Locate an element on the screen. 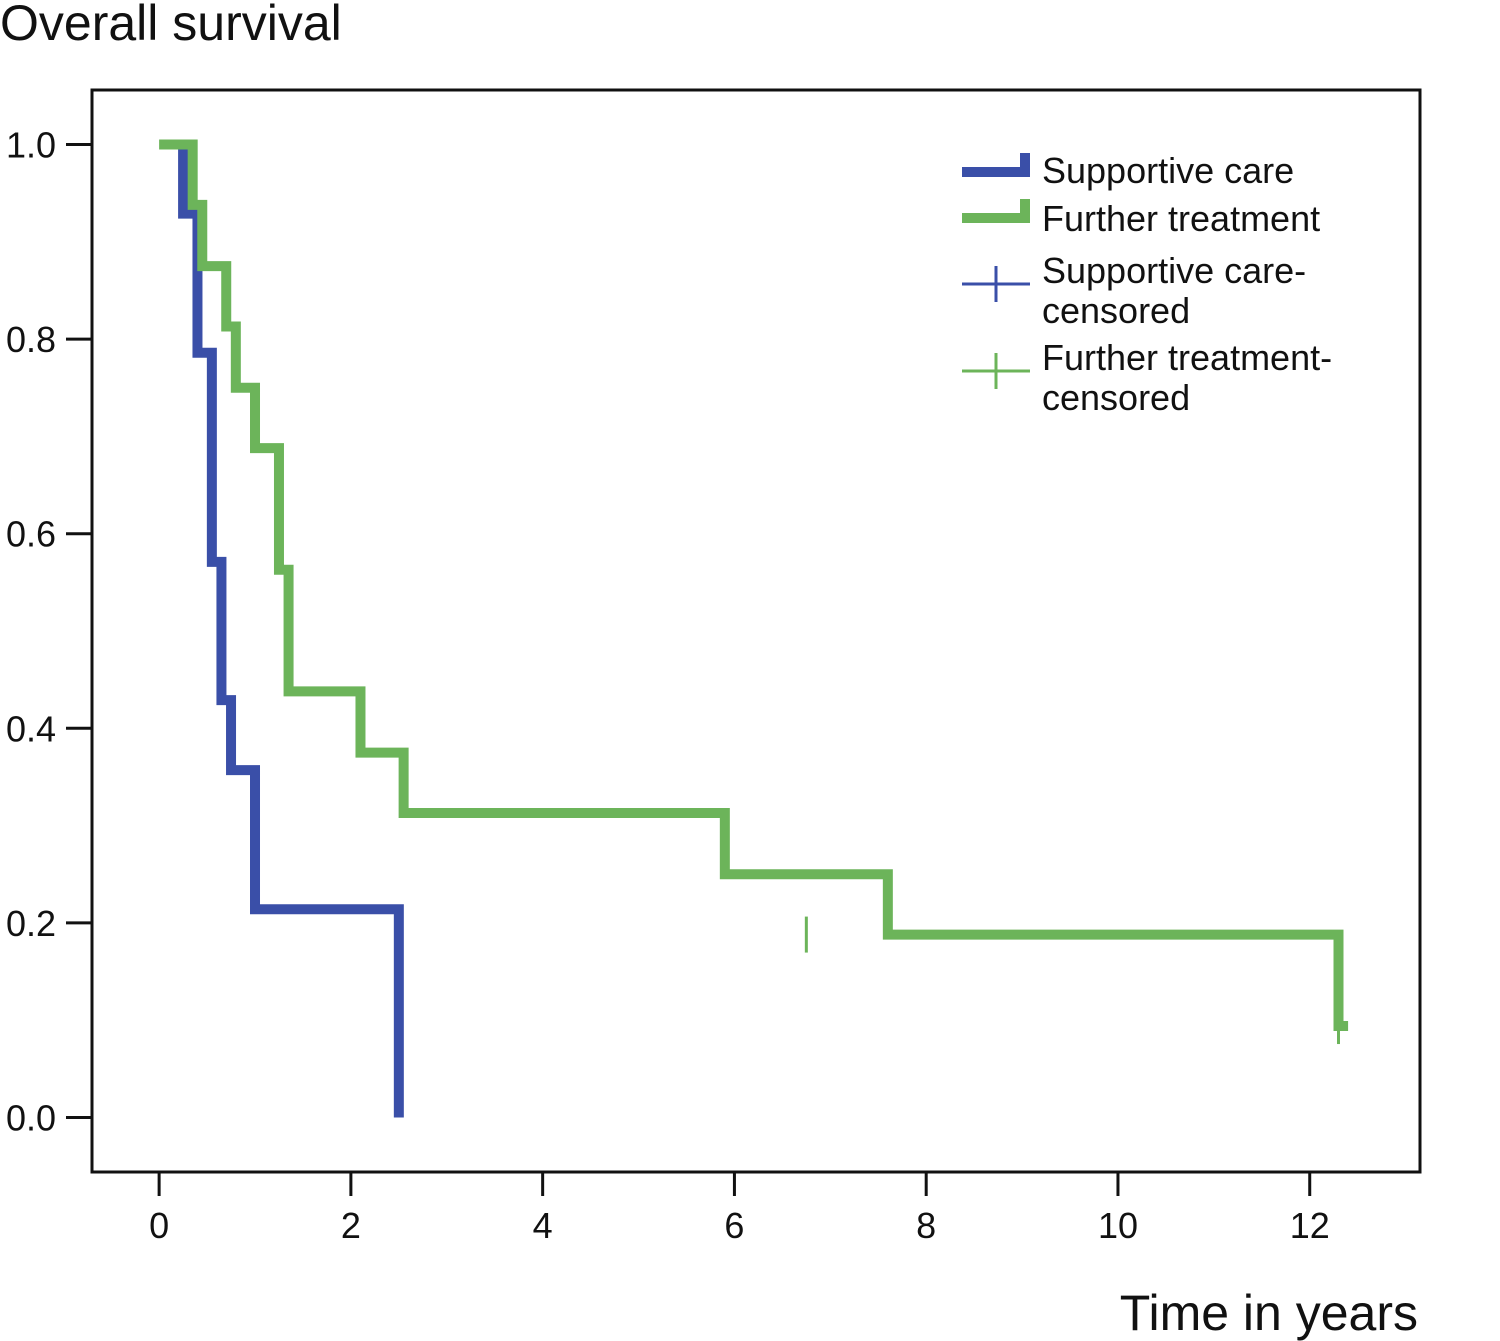 The width and height of the screenshot is (1500, 1341). x-axis-label: Time in years is located at coordinates (1269, 1313).